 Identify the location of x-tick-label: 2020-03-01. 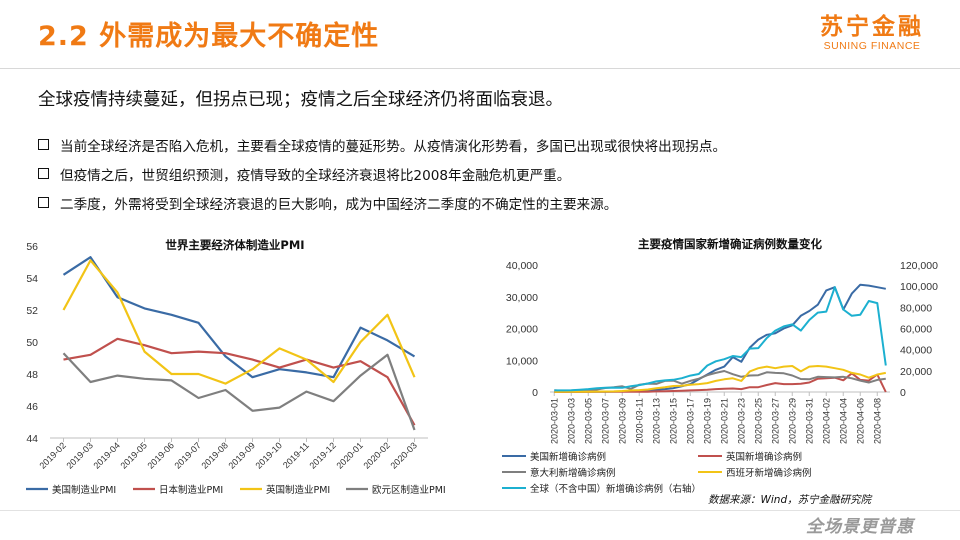
(554, 421).